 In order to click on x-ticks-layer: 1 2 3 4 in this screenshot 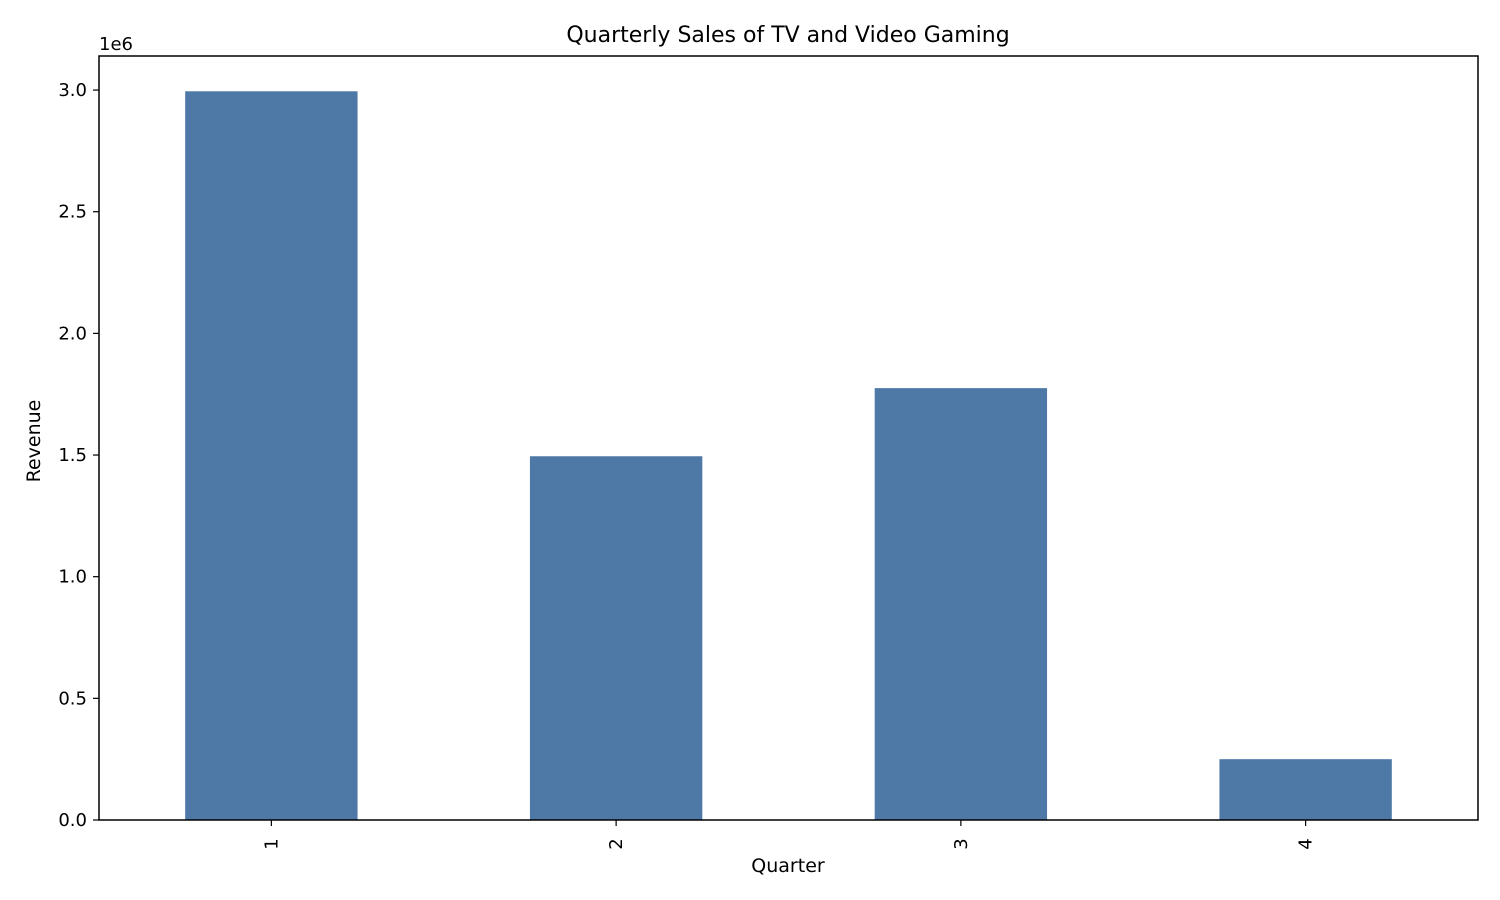, I will do `click(789, 835)`.